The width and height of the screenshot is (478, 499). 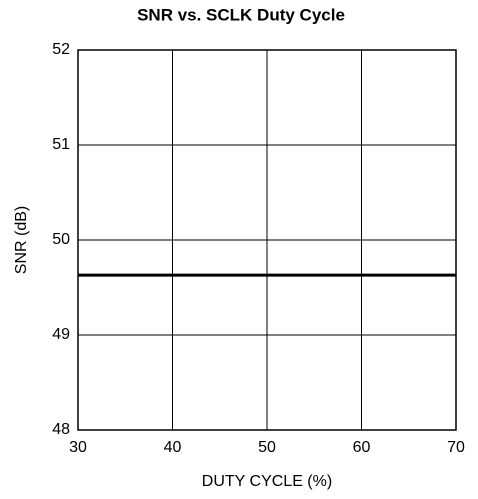 I want to click on y-tick-label: 50, so click(x=61, y=239).